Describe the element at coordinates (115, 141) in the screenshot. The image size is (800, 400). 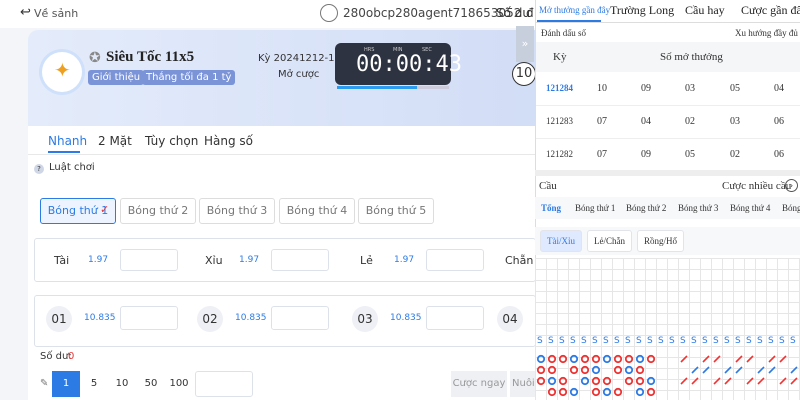
I see `tab: 2 Mặt` at that location.